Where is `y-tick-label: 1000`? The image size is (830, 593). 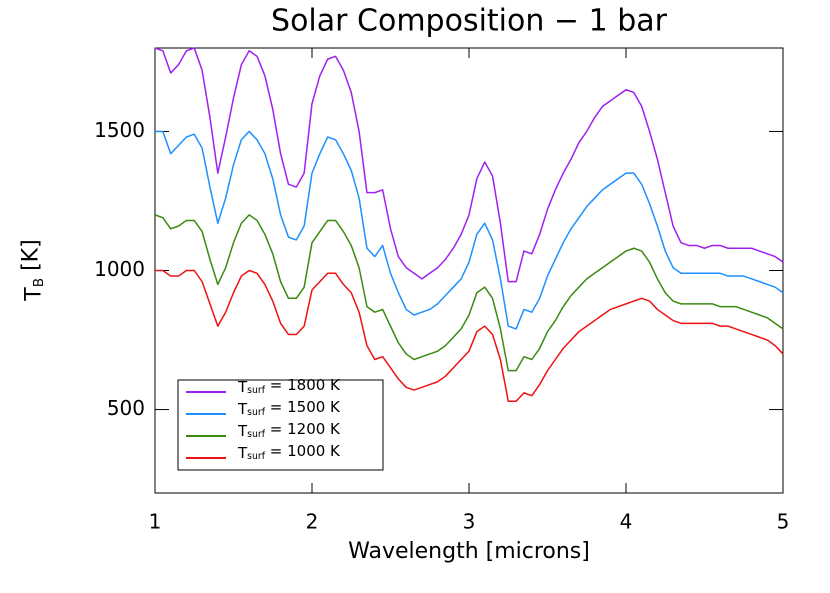 y-tick-label: 1000 is located at coordinates (119, 269).